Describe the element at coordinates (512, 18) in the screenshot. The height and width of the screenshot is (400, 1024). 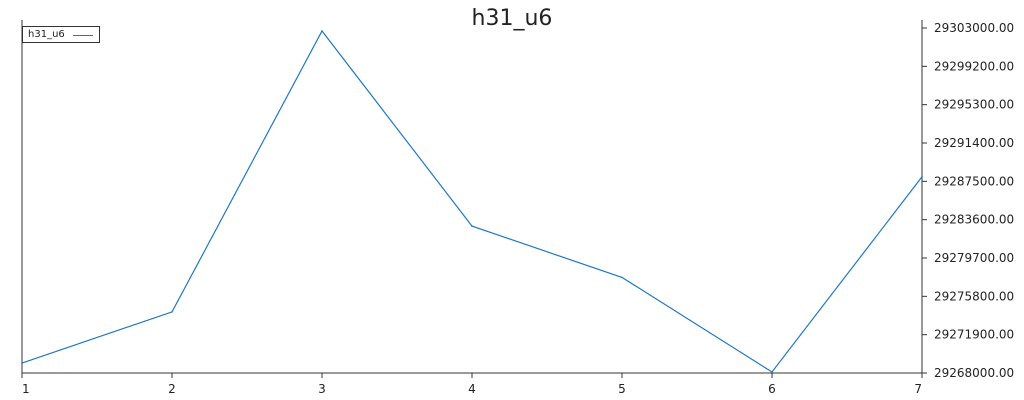
I see `chart-title: h31_u6` at that location.